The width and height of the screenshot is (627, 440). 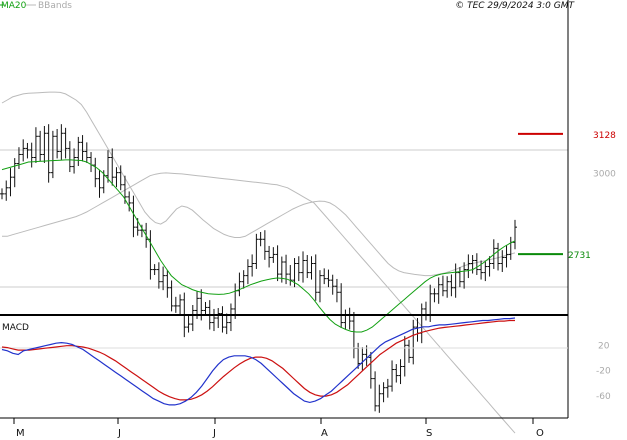 I want to click on bbands-legend-label: BBands, so click(x=55, y=6).